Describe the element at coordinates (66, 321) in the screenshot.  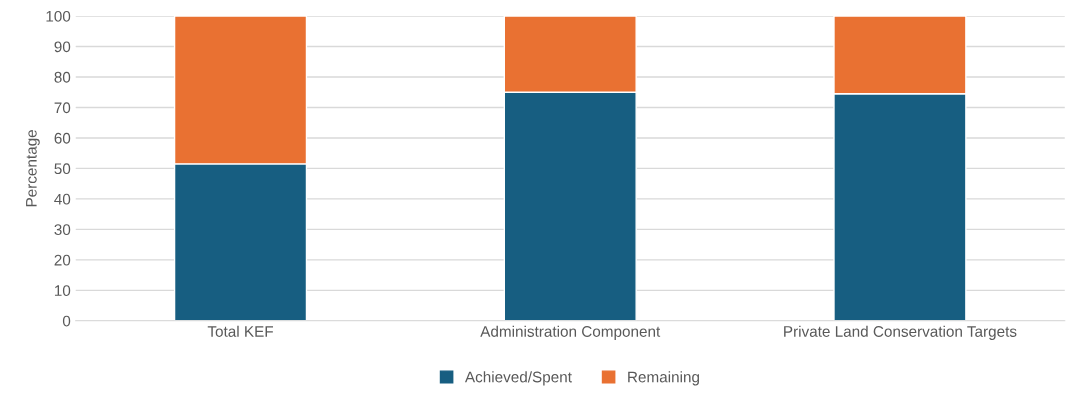
I see `y-tick-label: 0` at that location.